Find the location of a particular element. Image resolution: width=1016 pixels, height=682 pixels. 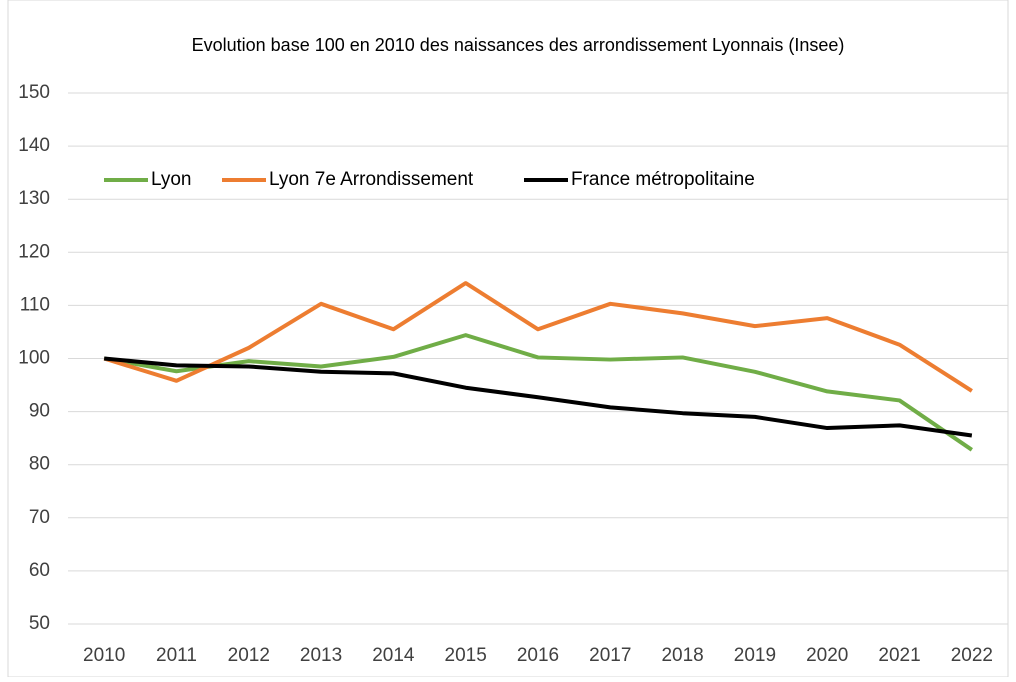

y-tick-label: 80 is located at coordinates (39, 464).